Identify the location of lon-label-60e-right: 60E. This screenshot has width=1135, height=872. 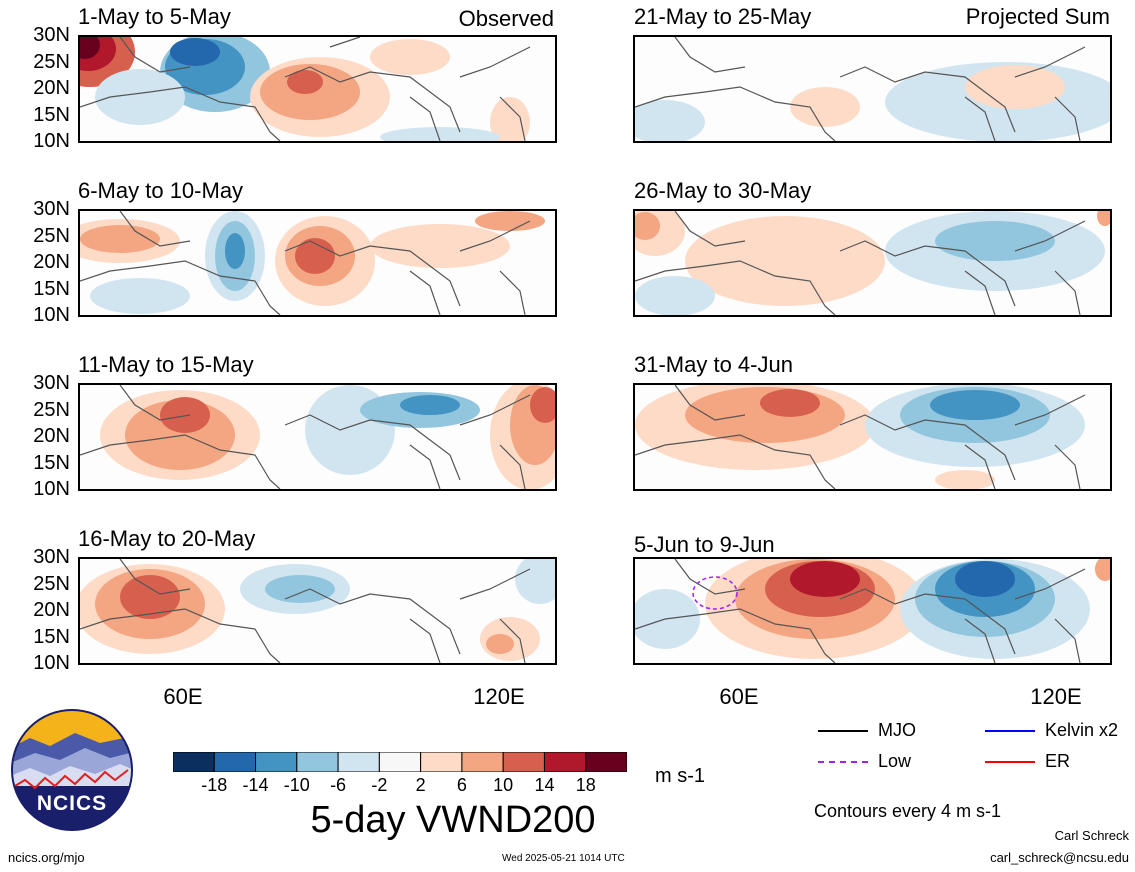
(739, 696).